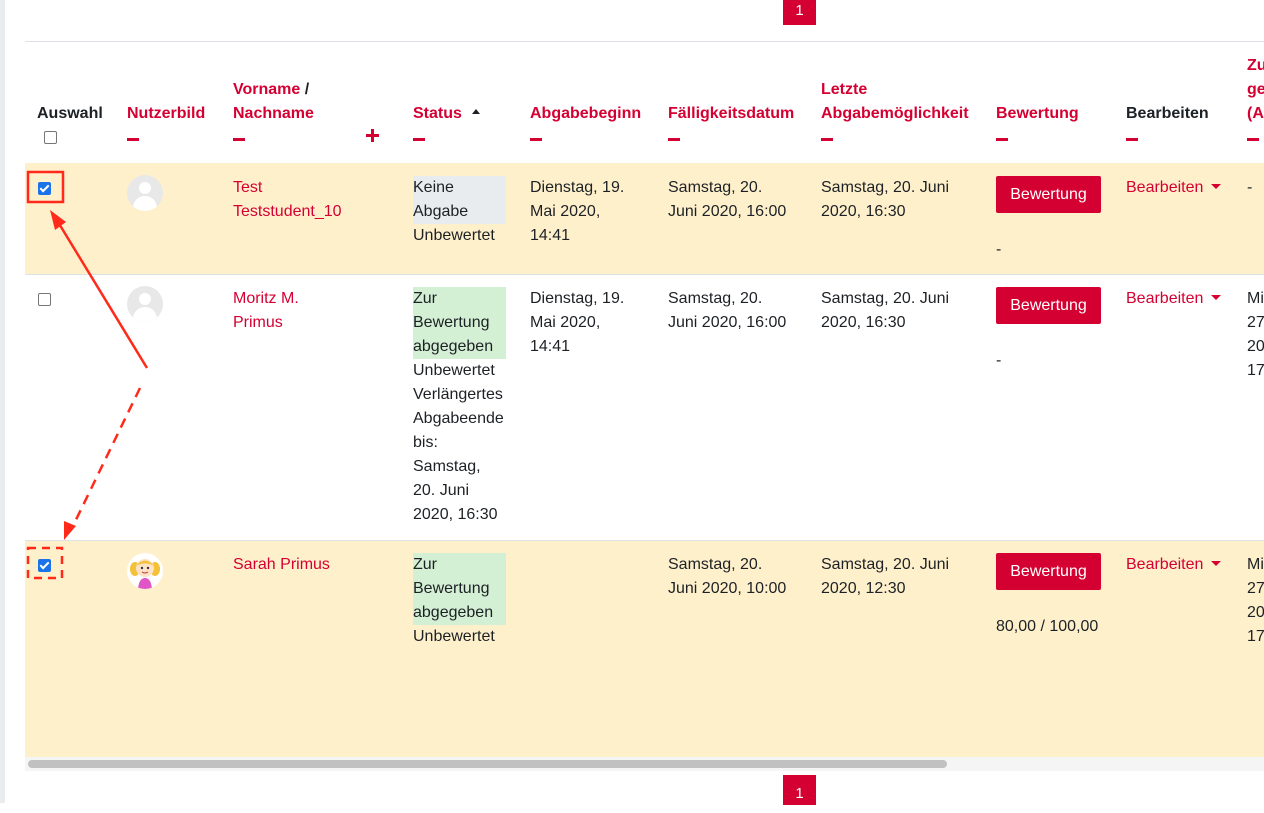  Describe the element at coordinates (1167, 113) in the screenshot. I see `header-edit-label: Bearbeiten` at that location.